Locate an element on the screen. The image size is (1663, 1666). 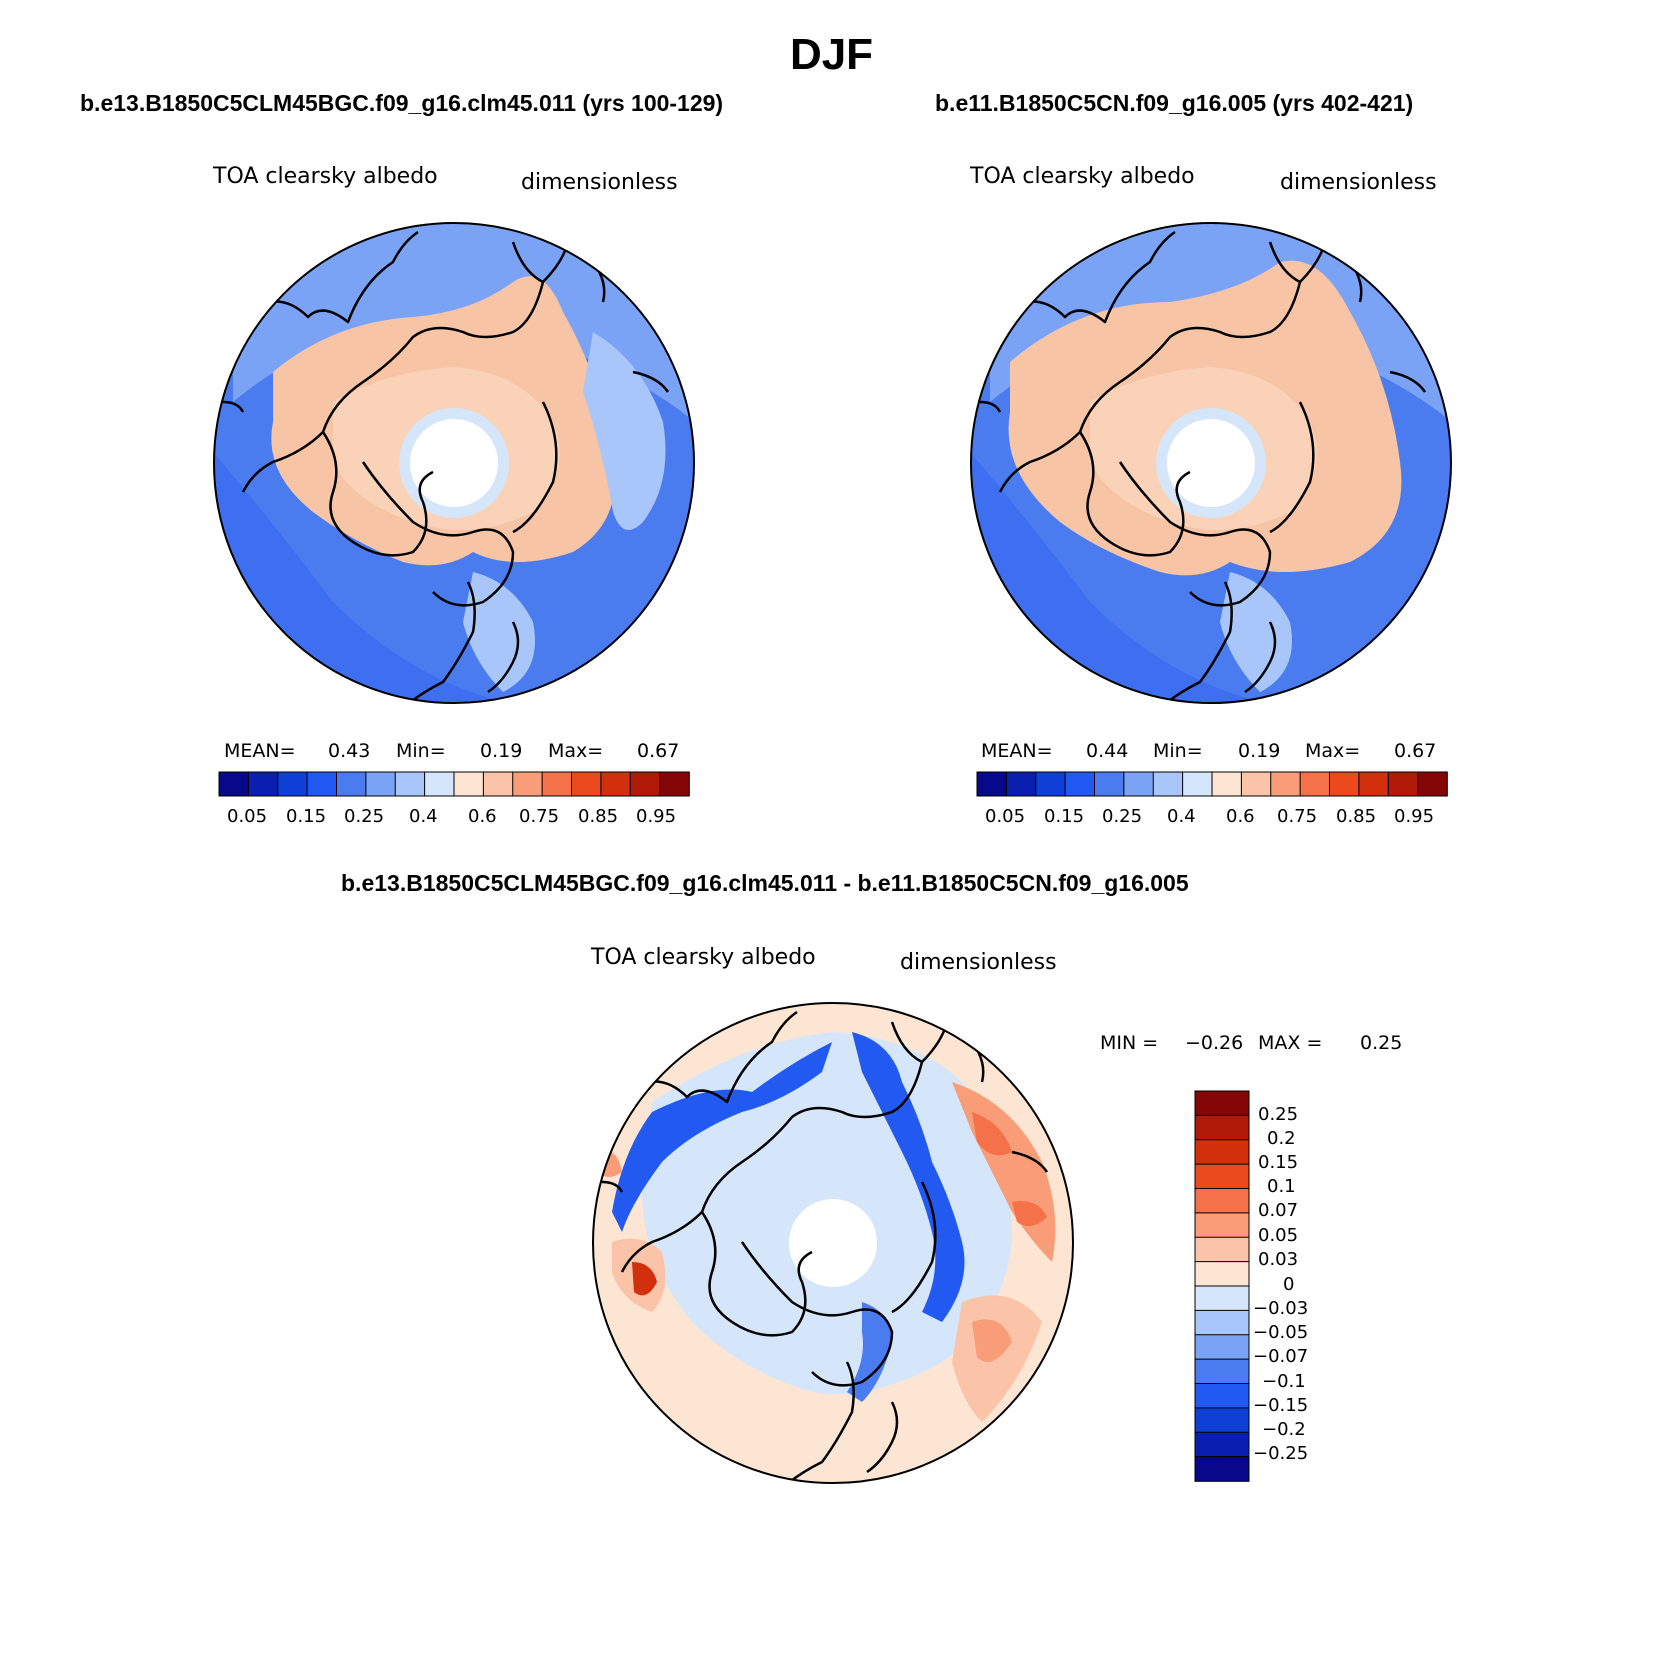
panel1-units-label: dimensionless is located at coordinates (599, 182).